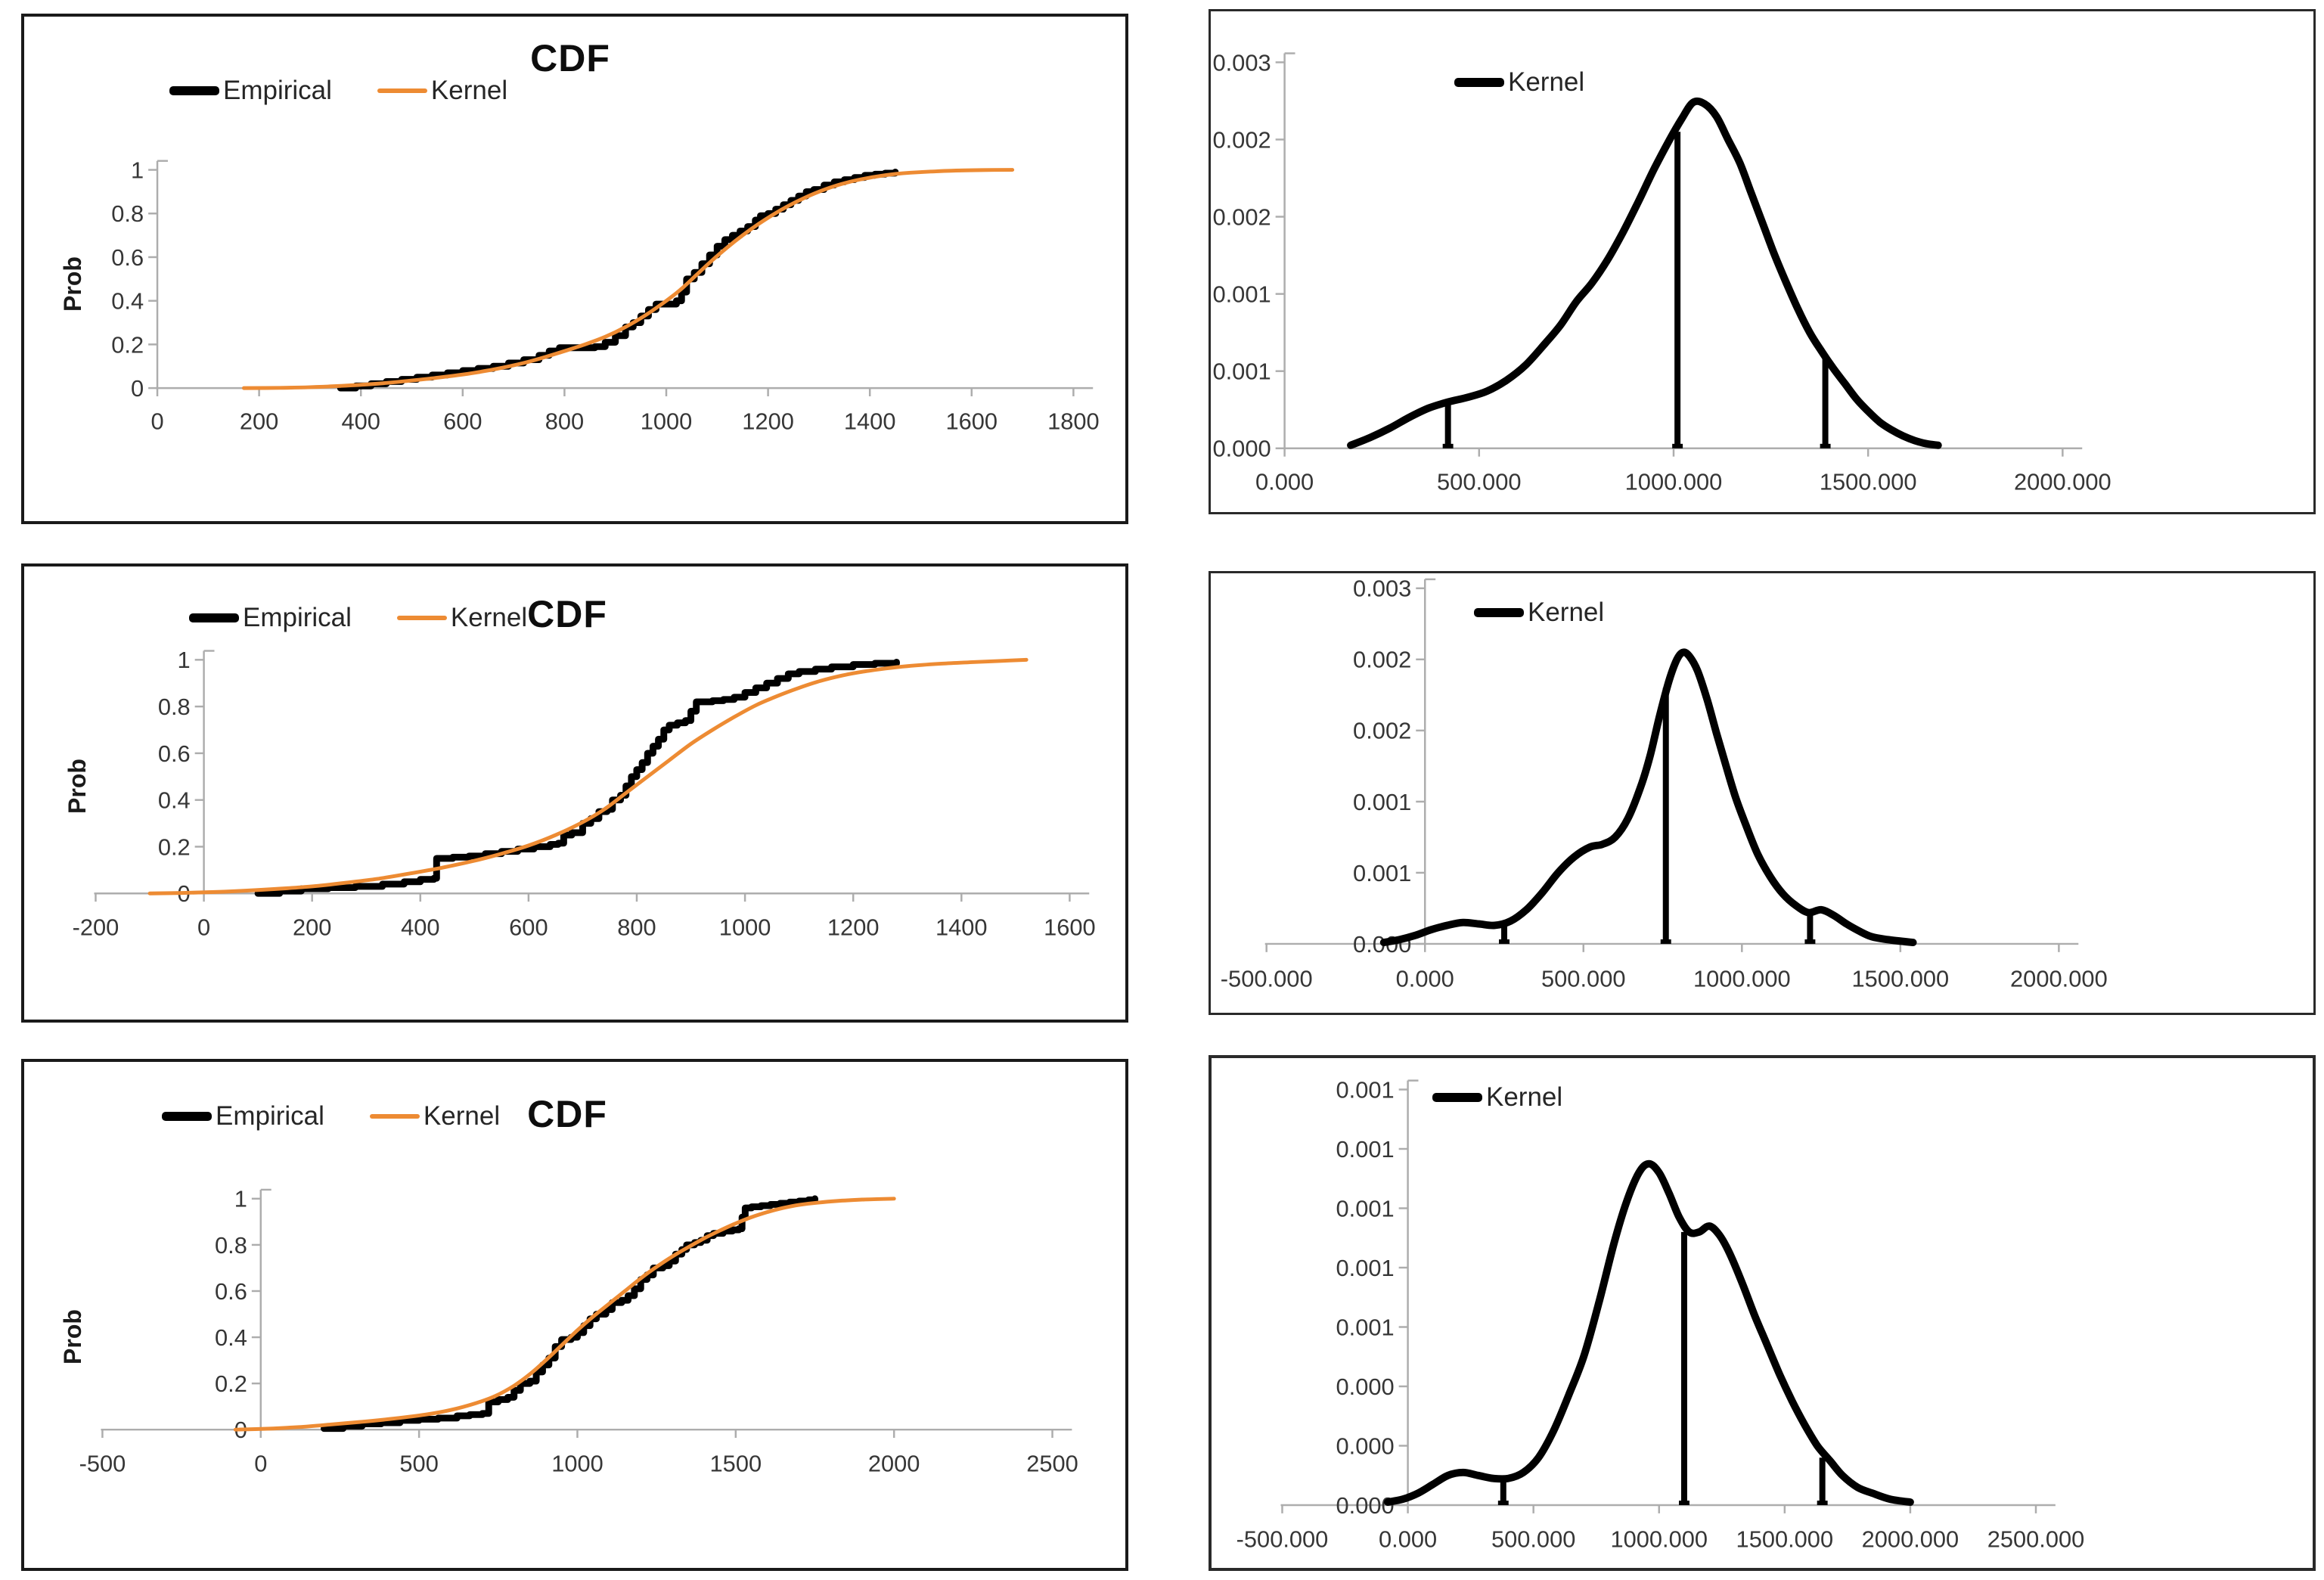 The image size is (2324, 1580). What do you see at coordinates (570, 58) in the screenshot?
I see `chart-title: CDF` at bounding box center [570, 58].